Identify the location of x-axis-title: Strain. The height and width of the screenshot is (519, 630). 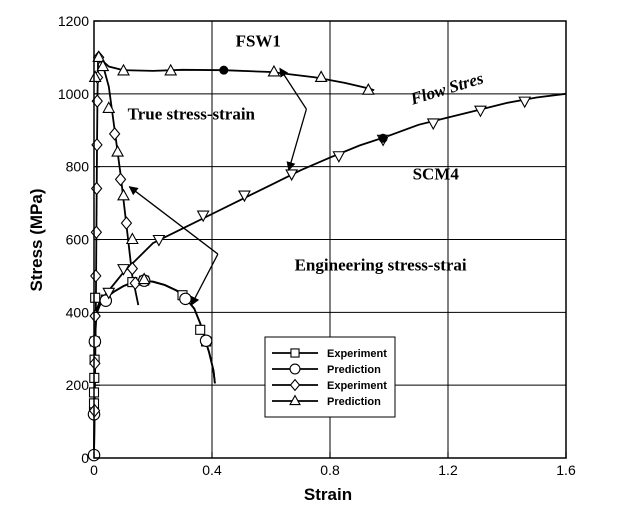
(328, 494).